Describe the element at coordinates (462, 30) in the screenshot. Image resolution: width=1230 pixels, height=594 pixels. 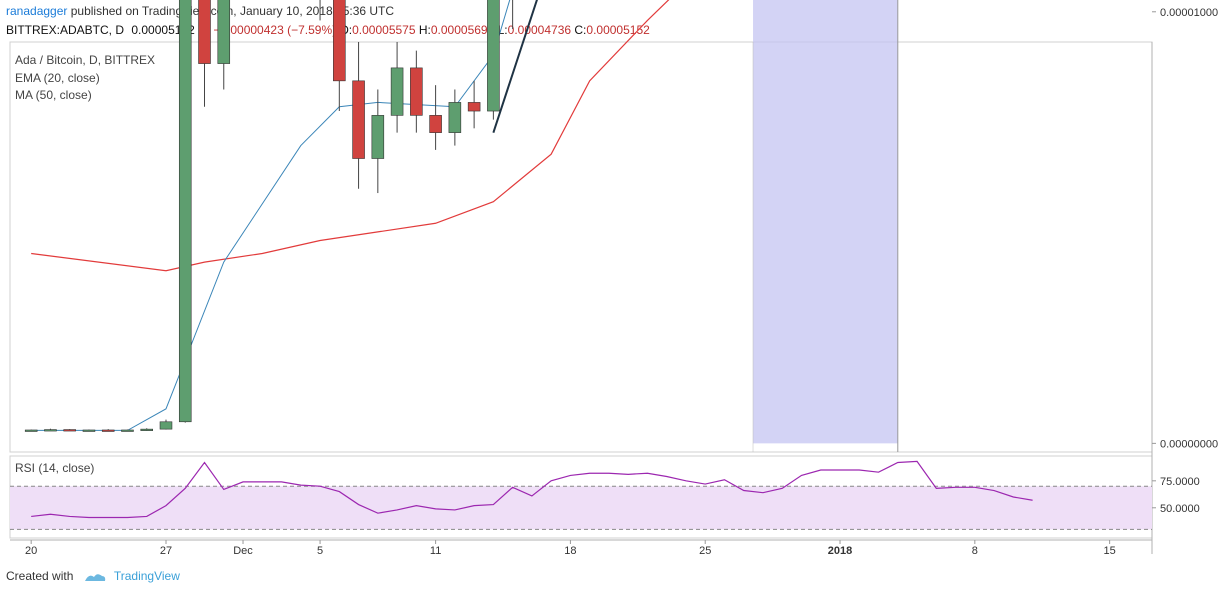
I see `high-value: 0.00005699` at that location.